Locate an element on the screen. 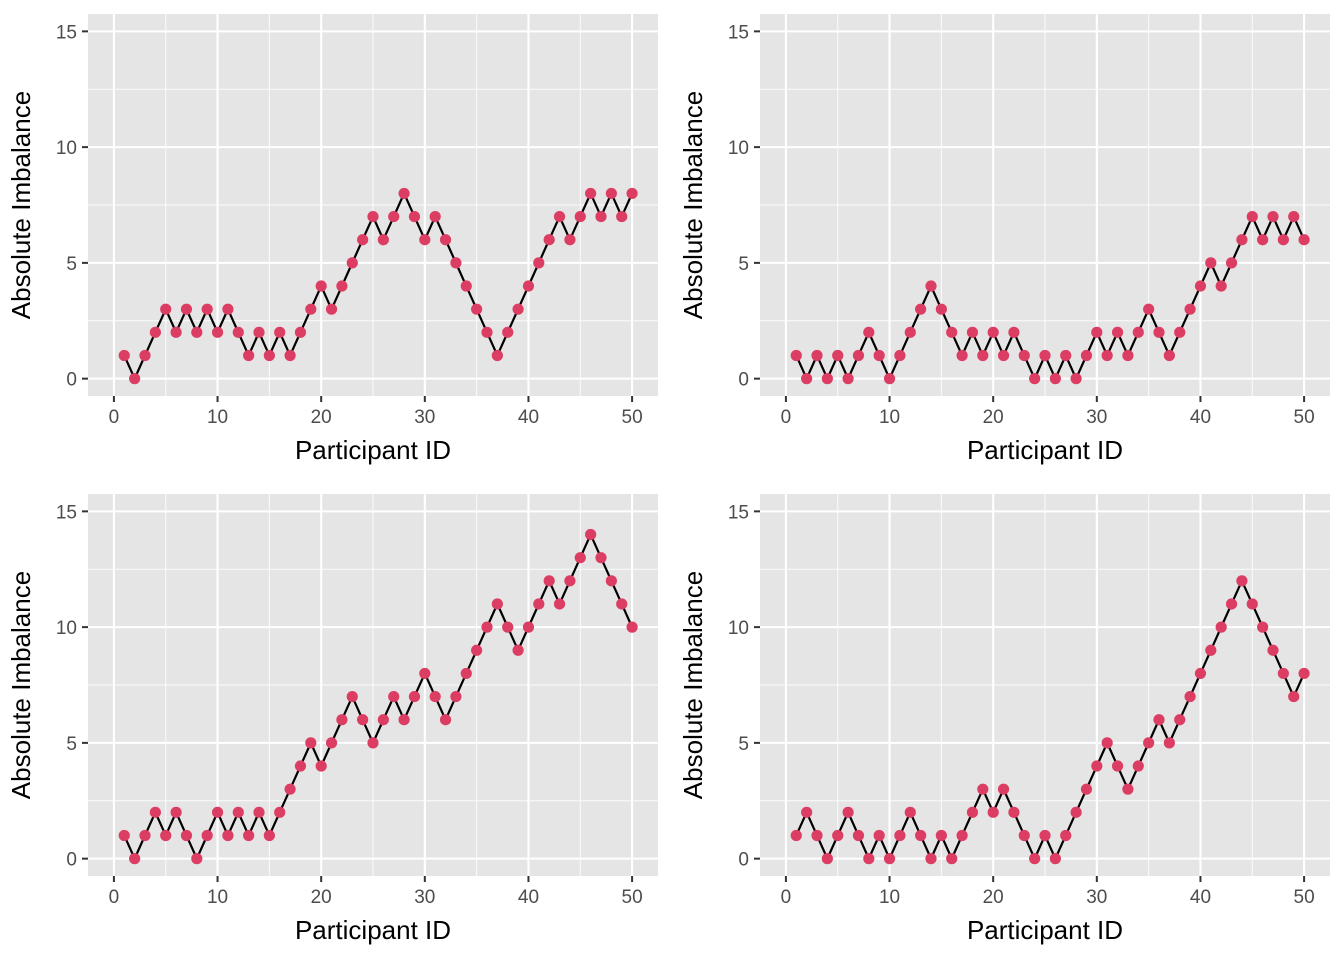  y-tick-label: 5 is located at coordinates (71, 264).